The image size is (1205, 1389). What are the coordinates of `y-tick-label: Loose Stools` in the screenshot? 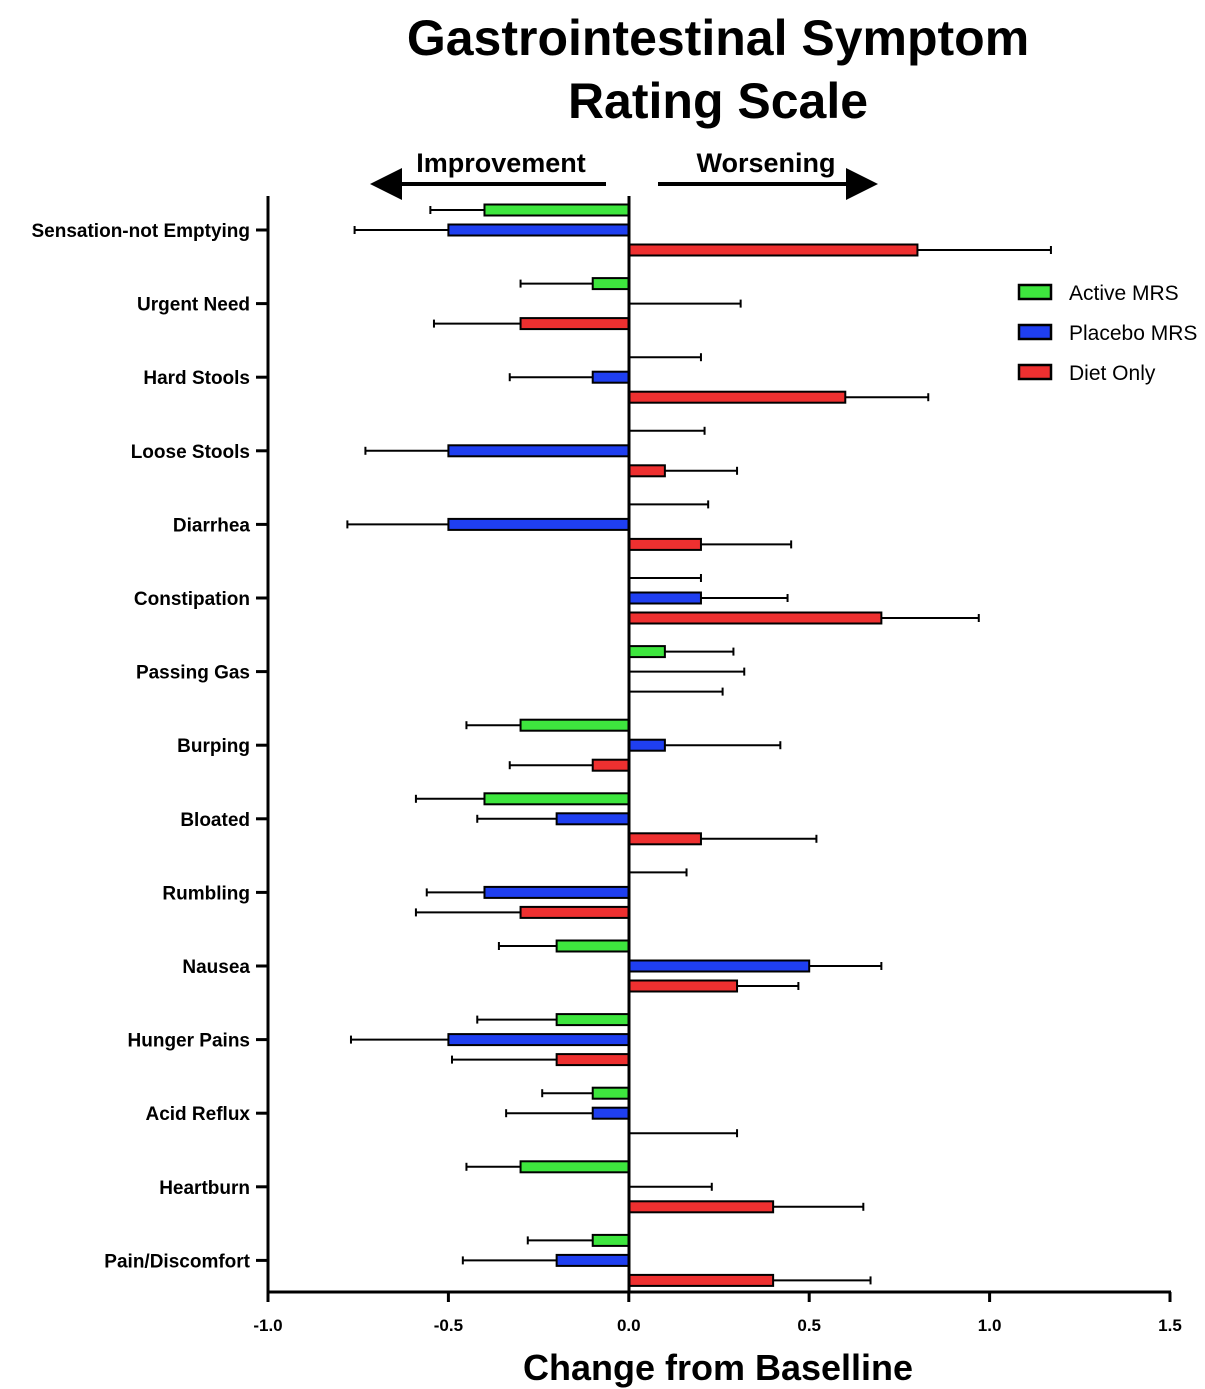 It's located at (190, 452).